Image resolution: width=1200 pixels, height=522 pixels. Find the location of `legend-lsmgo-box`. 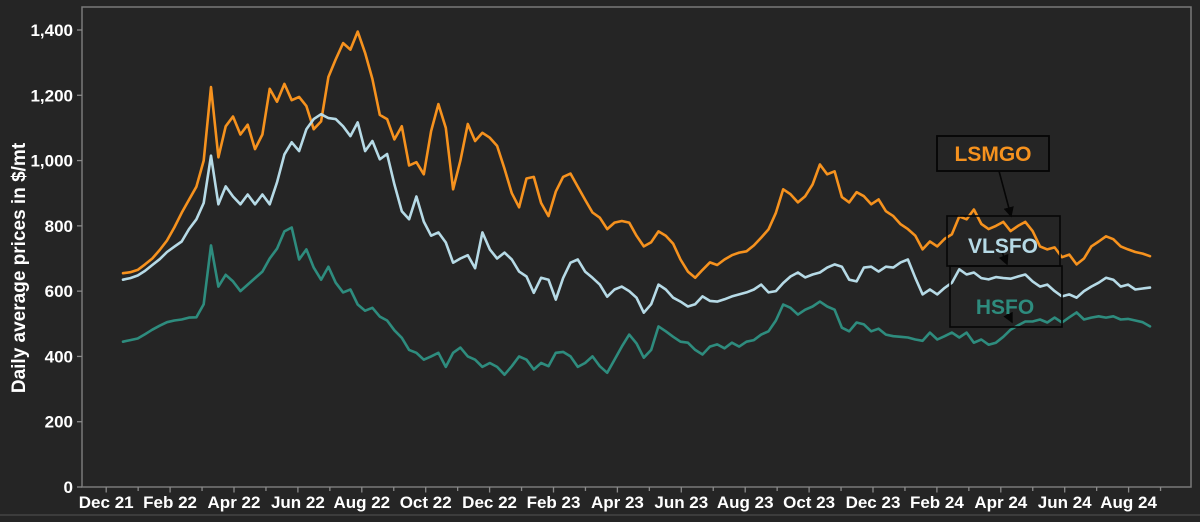

legend-lsmgo-box is located at coordinates (993, 153).